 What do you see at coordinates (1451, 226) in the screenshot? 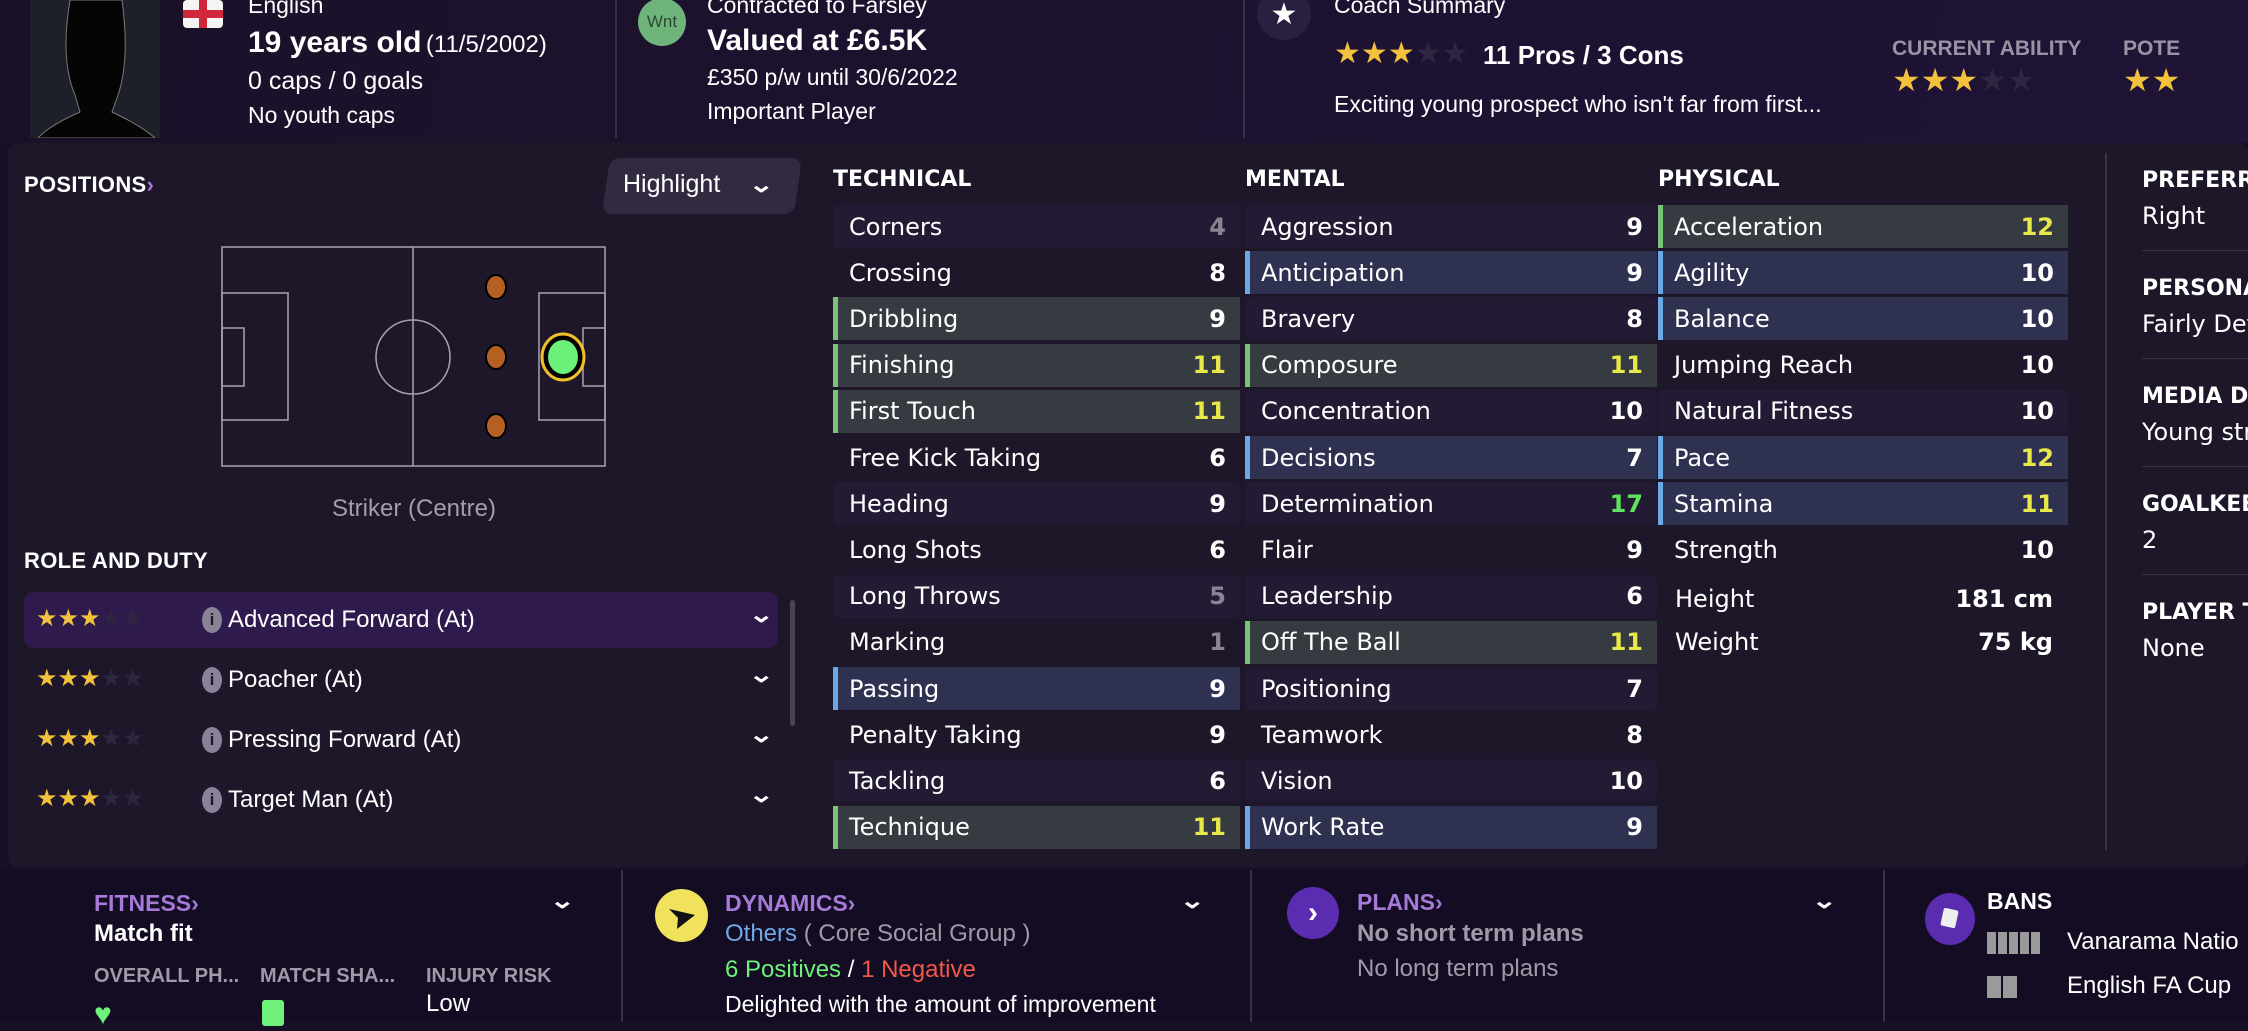
I see `attribute-row: Aggression 9` at bounding box center [1451, 226].